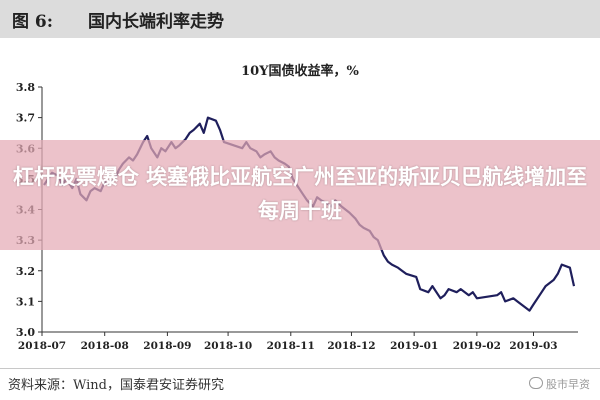  Describe the element at coordinates (414, 346) in the screenshot. I see `x-tick-label: 2019-01` at that location.